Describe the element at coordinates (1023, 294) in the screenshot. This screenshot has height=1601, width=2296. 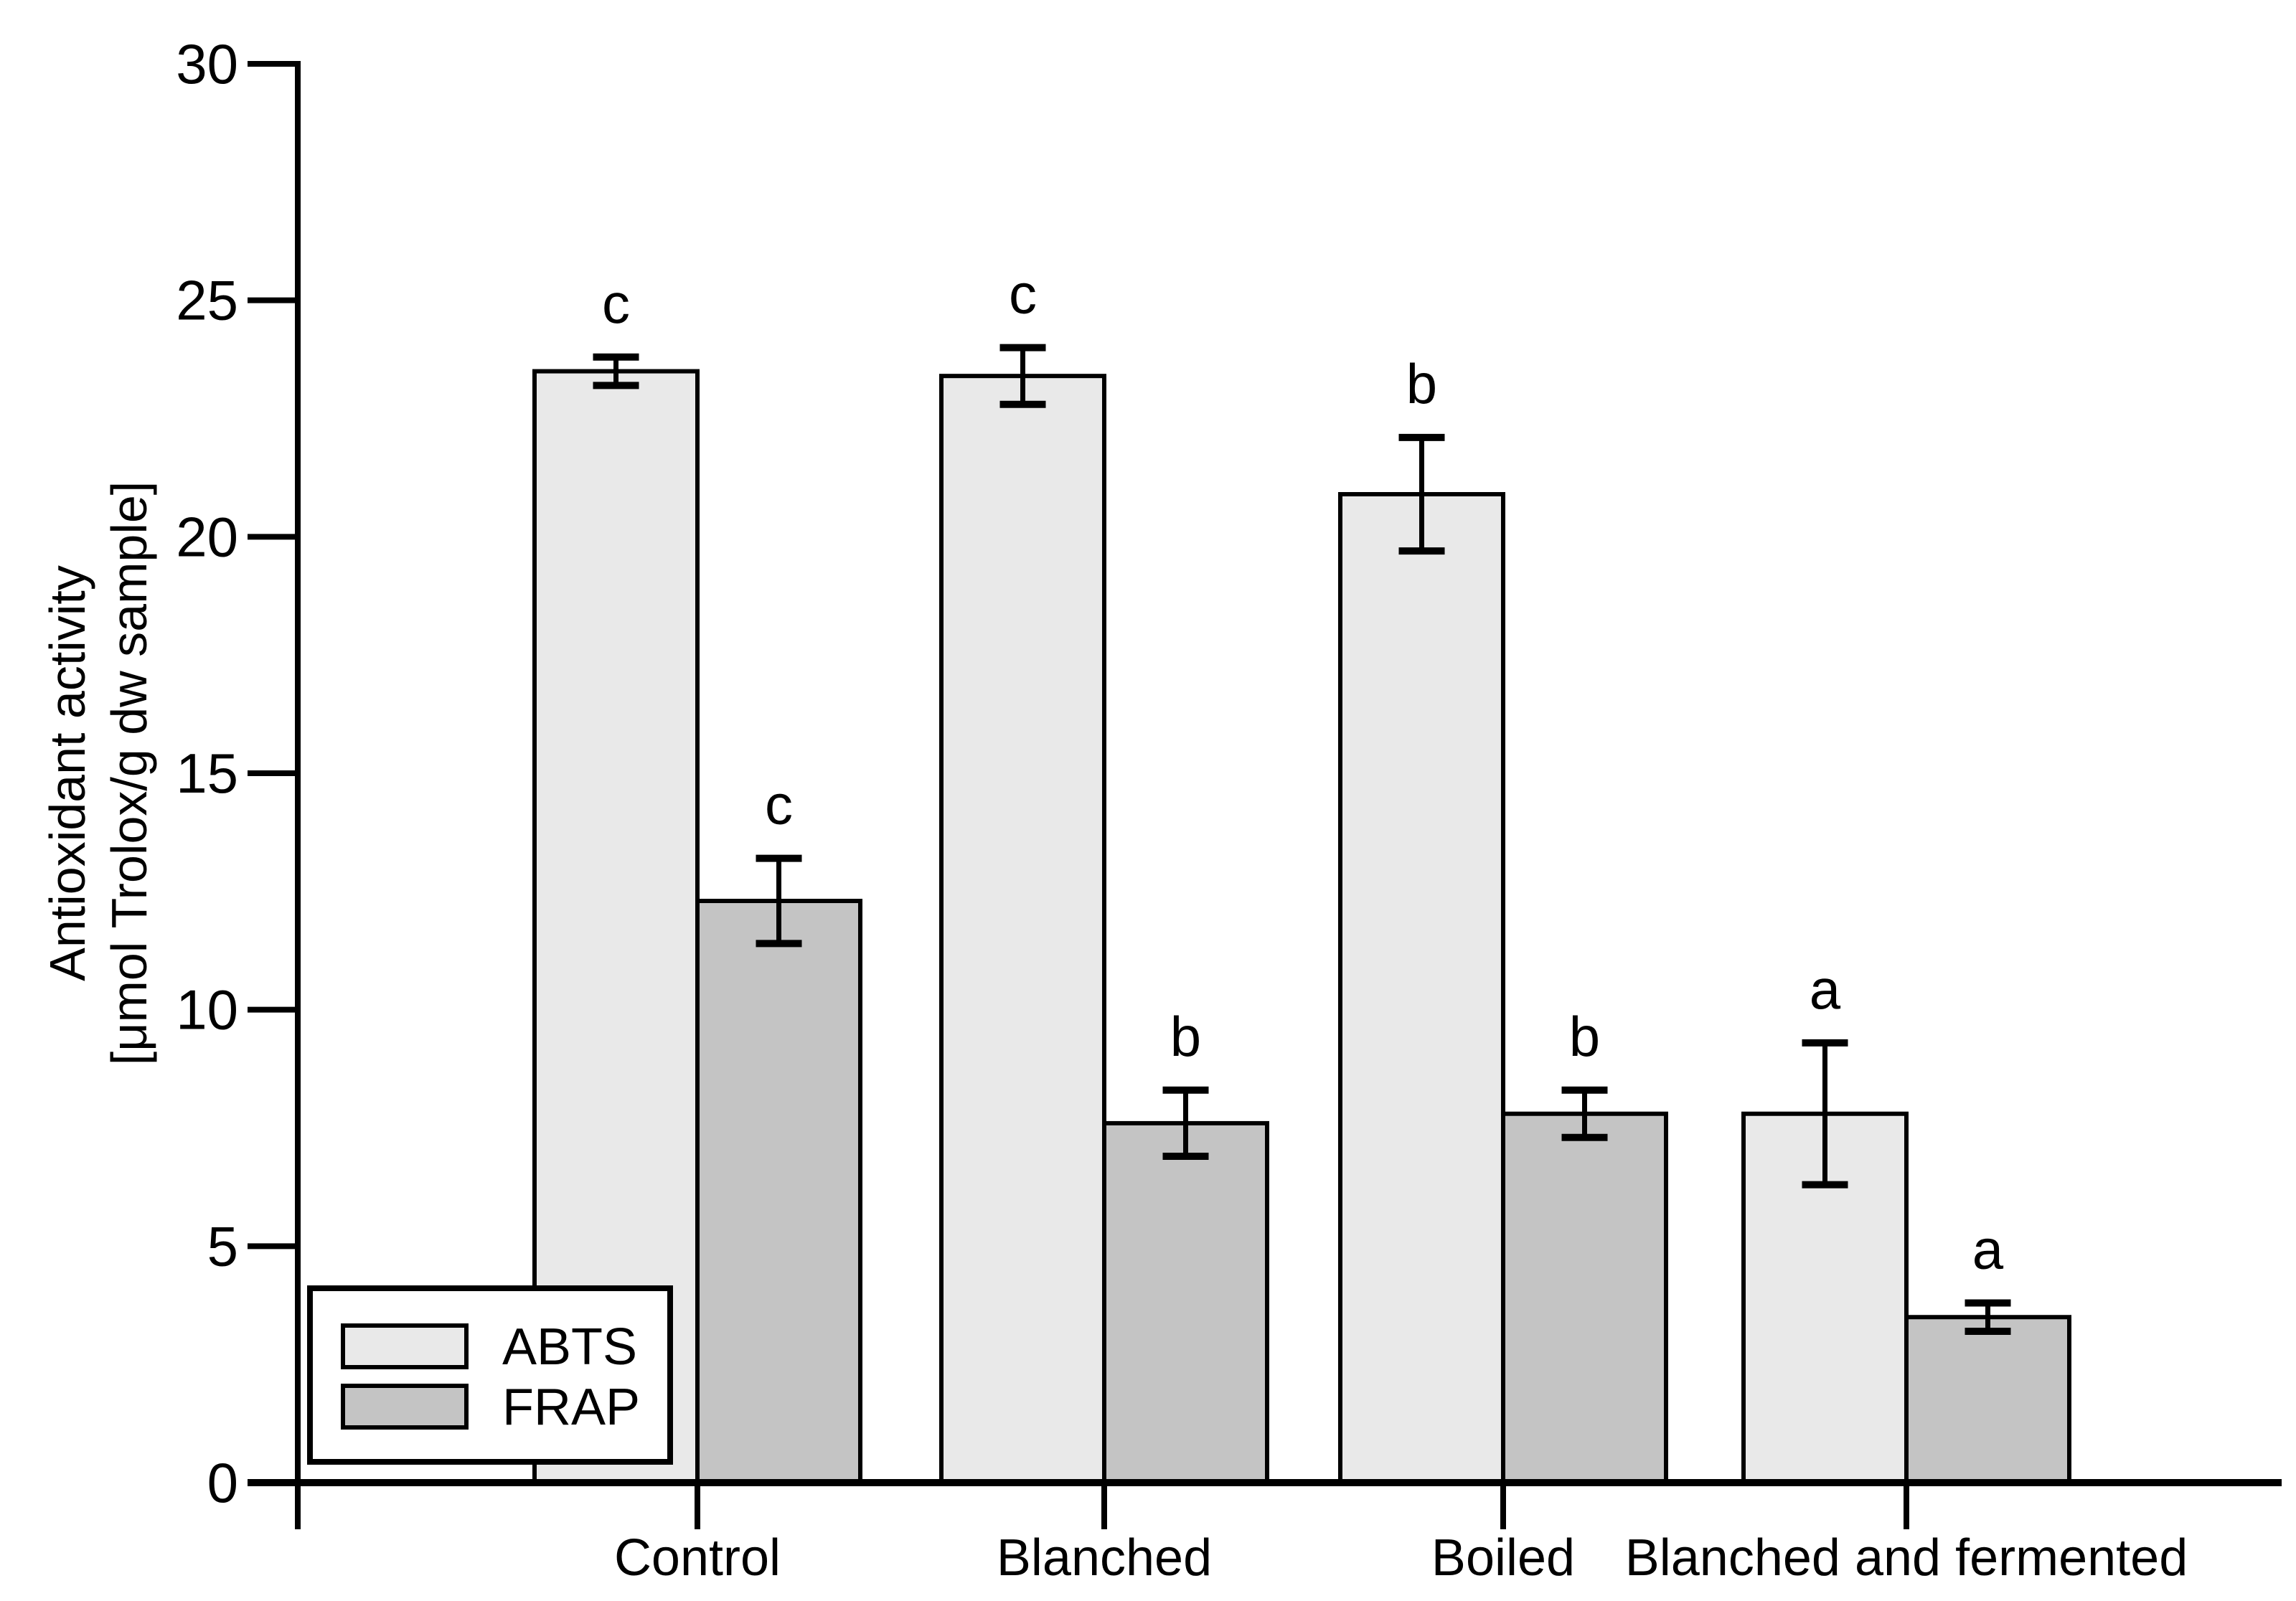
I see `sig-letter-abts-blanched: c` at that location.